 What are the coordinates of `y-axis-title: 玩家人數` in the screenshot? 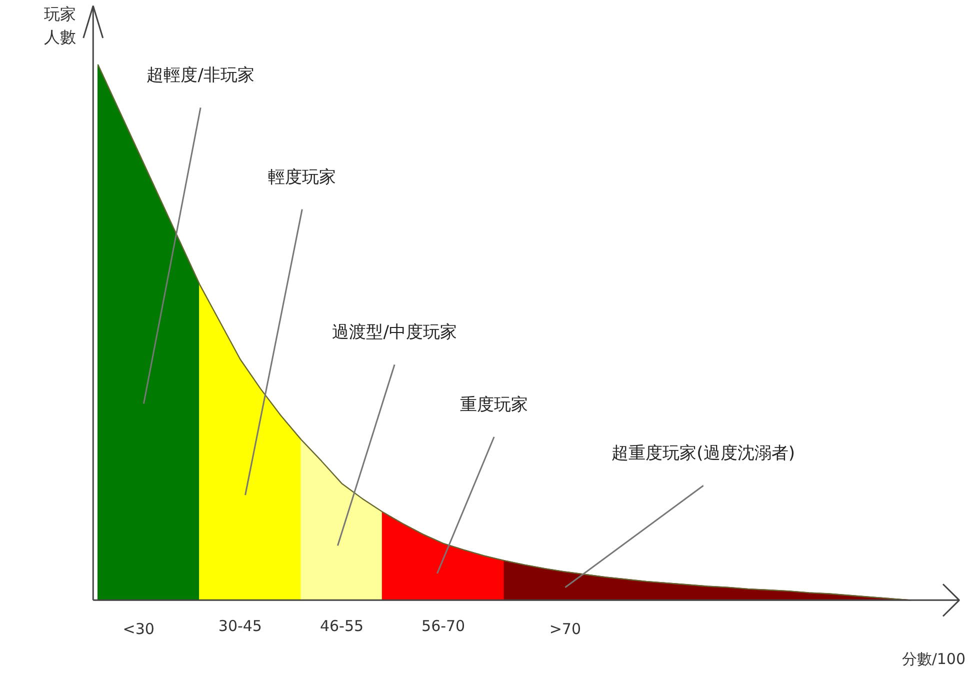 It's located at (60, 25).